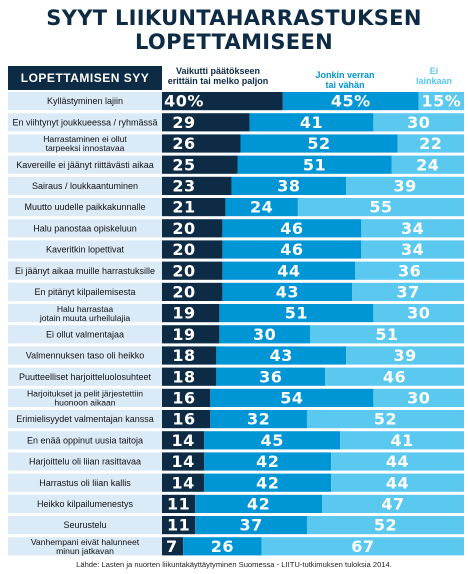  Describe the element at coordinates (392, 504) in the screenshot. I see `data-label: 47` at that location.